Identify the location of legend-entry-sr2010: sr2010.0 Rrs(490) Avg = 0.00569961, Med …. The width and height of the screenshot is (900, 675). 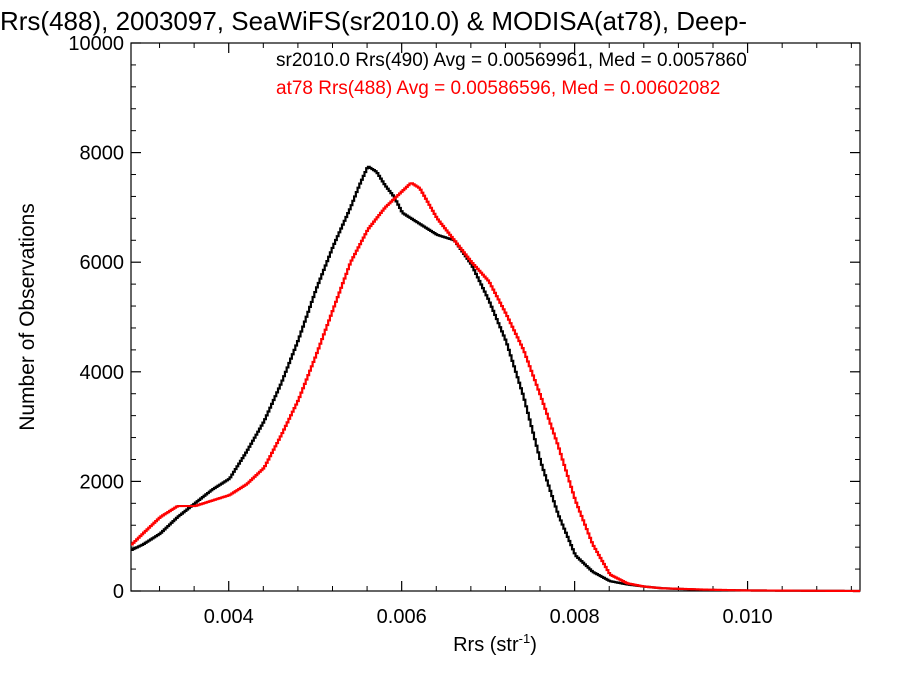
(511, 60).